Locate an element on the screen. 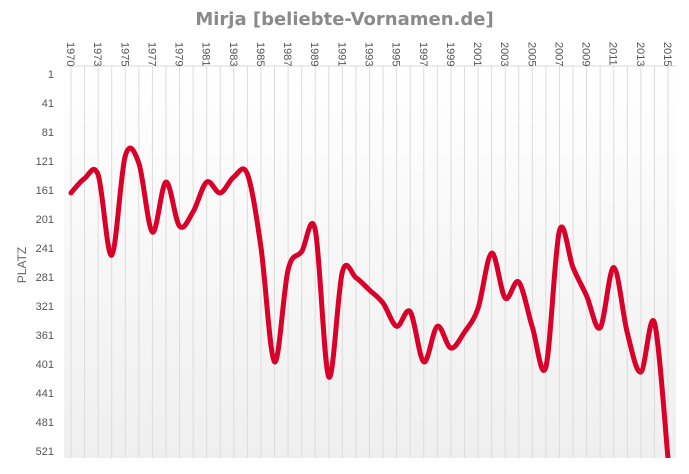  x-tick-label: 1989 is located at coordinates (314, 54).